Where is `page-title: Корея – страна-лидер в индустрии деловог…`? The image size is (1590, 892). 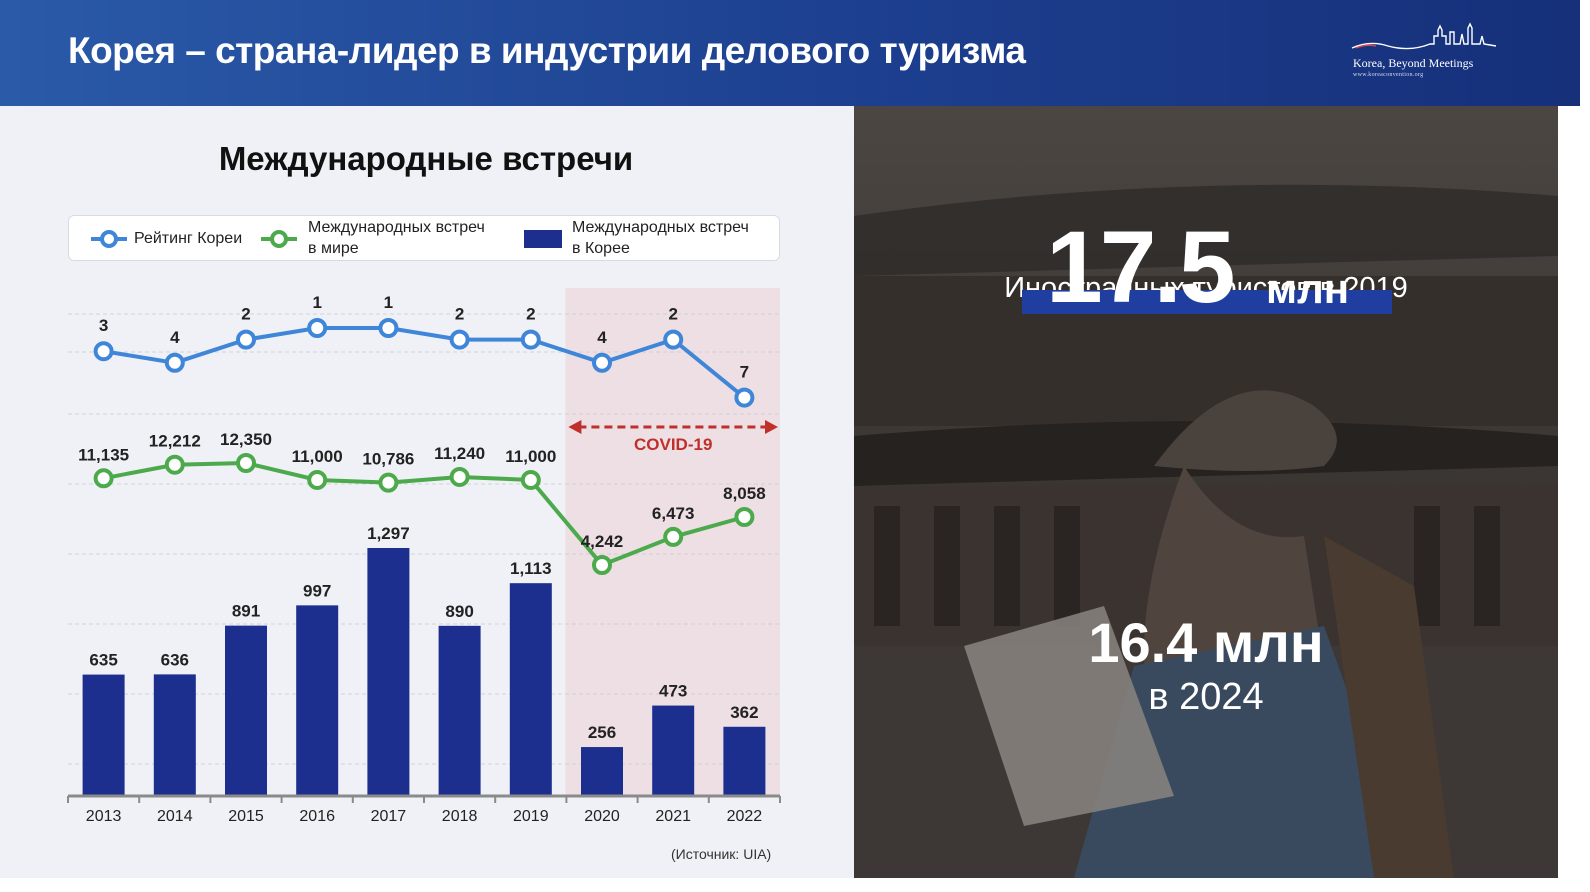
page-title: Корея – страна-лидер в индустрии деловог… is located at coordinates (547, 50).